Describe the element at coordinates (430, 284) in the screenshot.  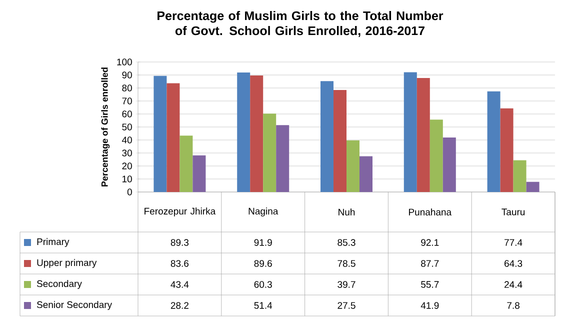
I see `data-label: 55.7` at that location.